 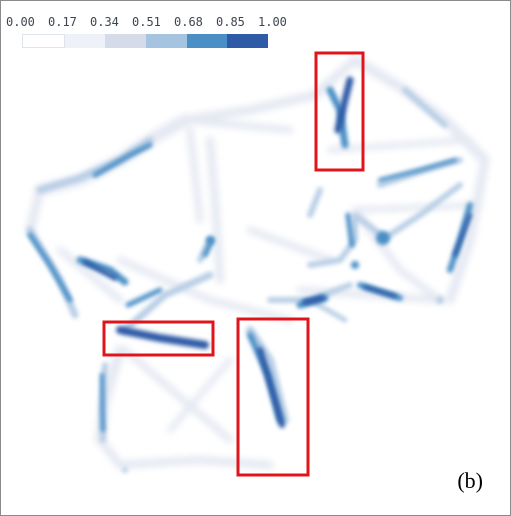 What do you see at coordinates (188, 22) in the screenshot?
I see `scale-tick-label: 0.68` at bounding box center [188, 22].